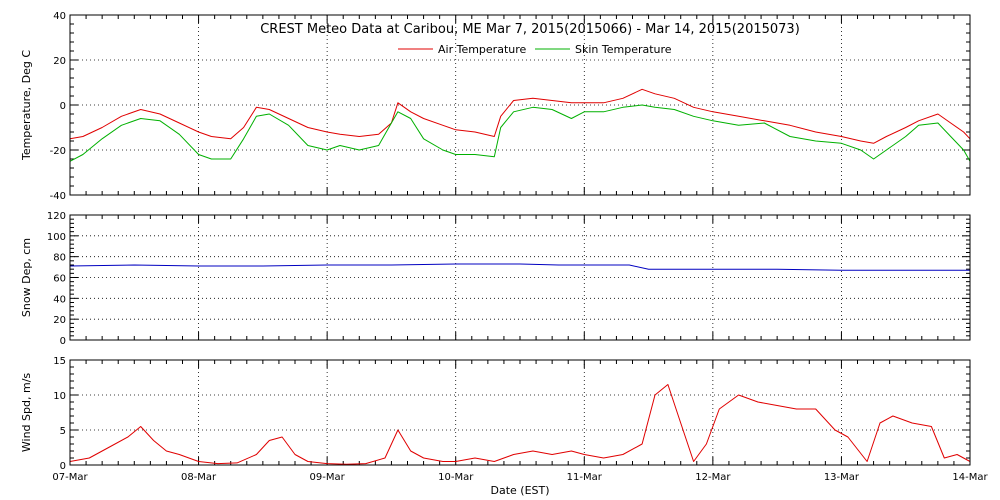 Image resolution: width=1000 pixels, height=500 pixels. I want to click on x-tick-label: 08-Mar, so click(199, 477).